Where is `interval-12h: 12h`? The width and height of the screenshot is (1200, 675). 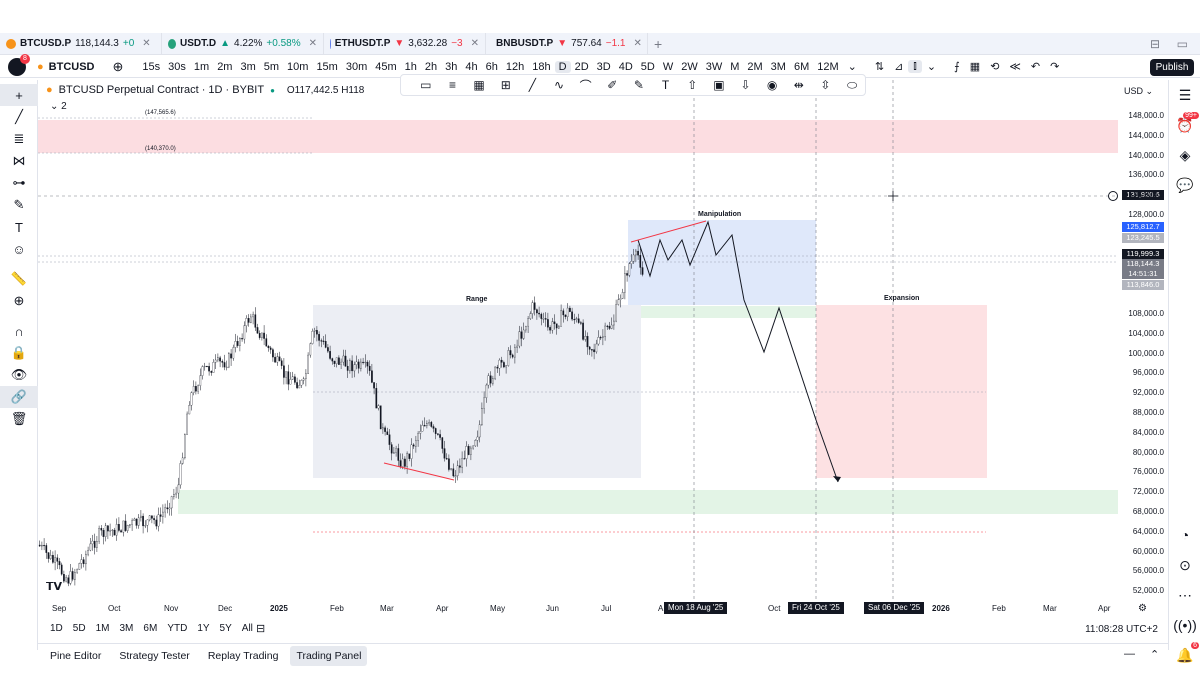
interval-12h: 12h is located at coordinates (515, 66).